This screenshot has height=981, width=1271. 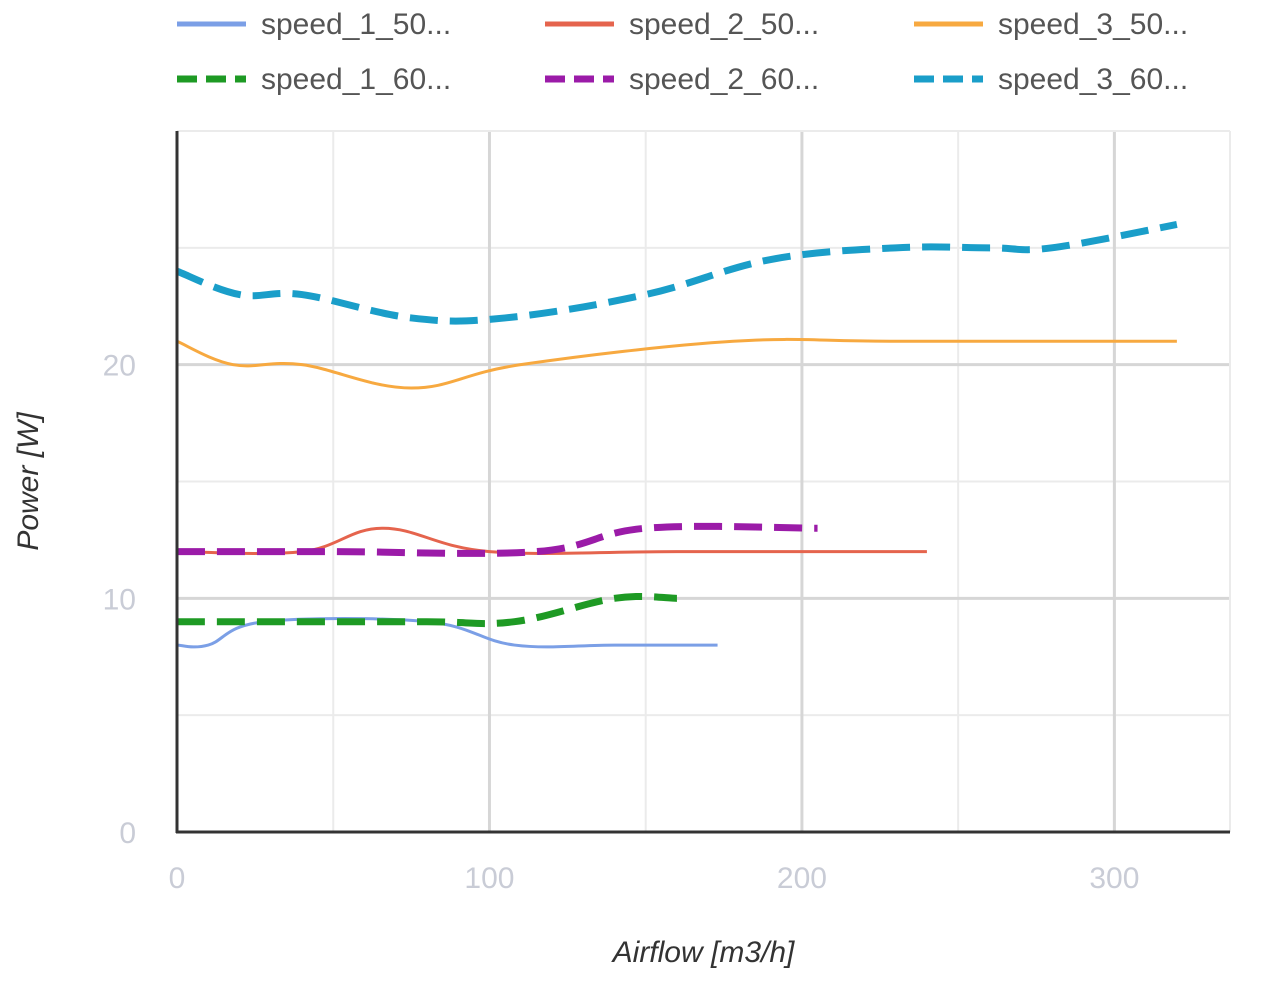 I want to click on x-tick-label: 100, so click(x=489, y=878).